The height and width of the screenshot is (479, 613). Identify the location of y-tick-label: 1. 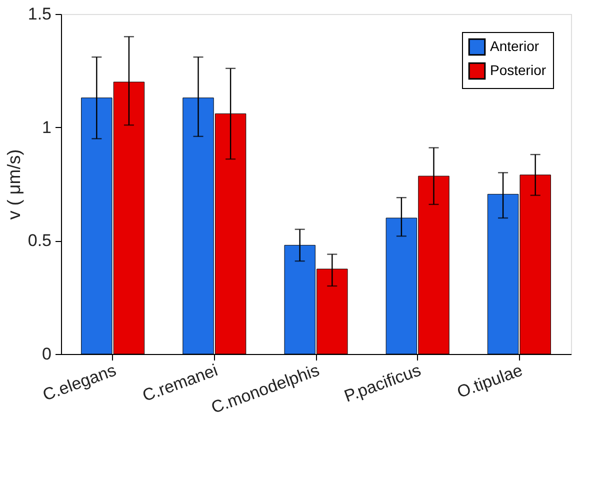
(47, 127).